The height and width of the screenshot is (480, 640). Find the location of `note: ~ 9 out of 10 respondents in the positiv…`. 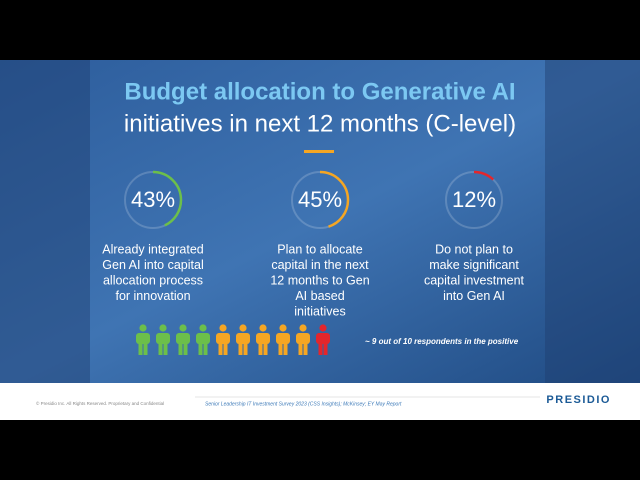

note: ~ 9 out of 10 respondents in the positiv… is located at coordinates (442, 341).